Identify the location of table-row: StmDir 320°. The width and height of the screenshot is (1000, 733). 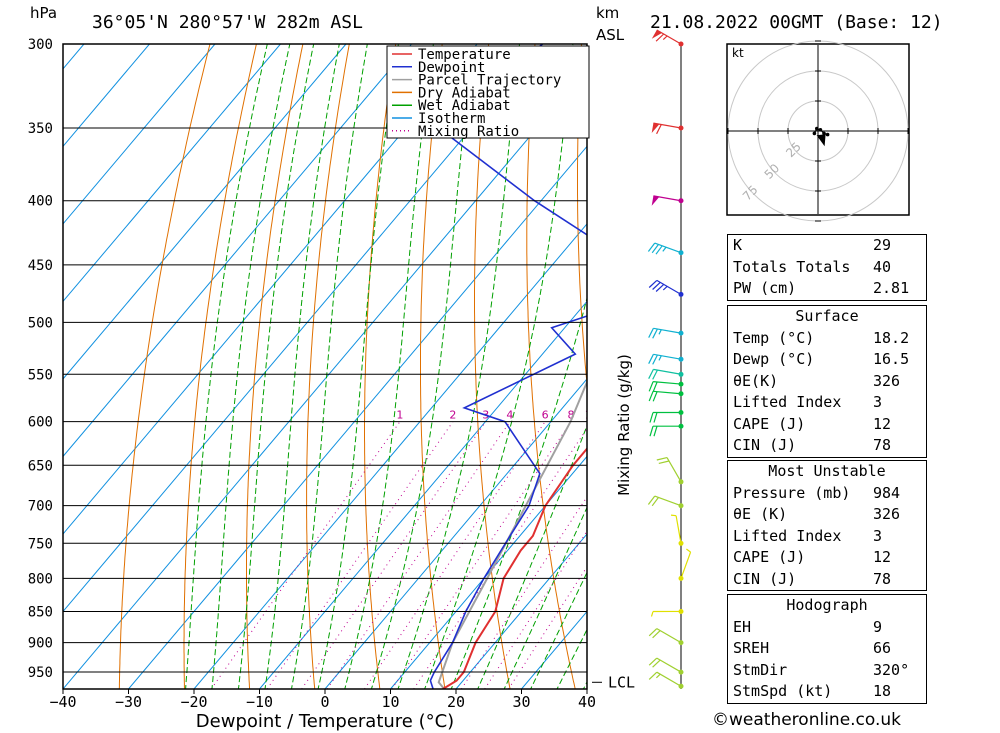
(827, 671).